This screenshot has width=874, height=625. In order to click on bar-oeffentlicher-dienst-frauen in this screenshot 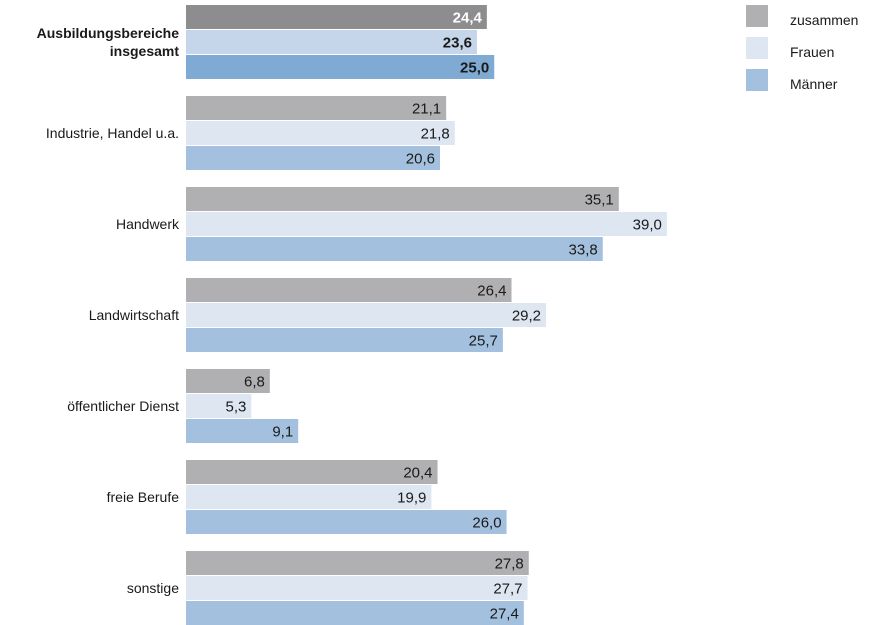, I will do `click(219, 406)`.